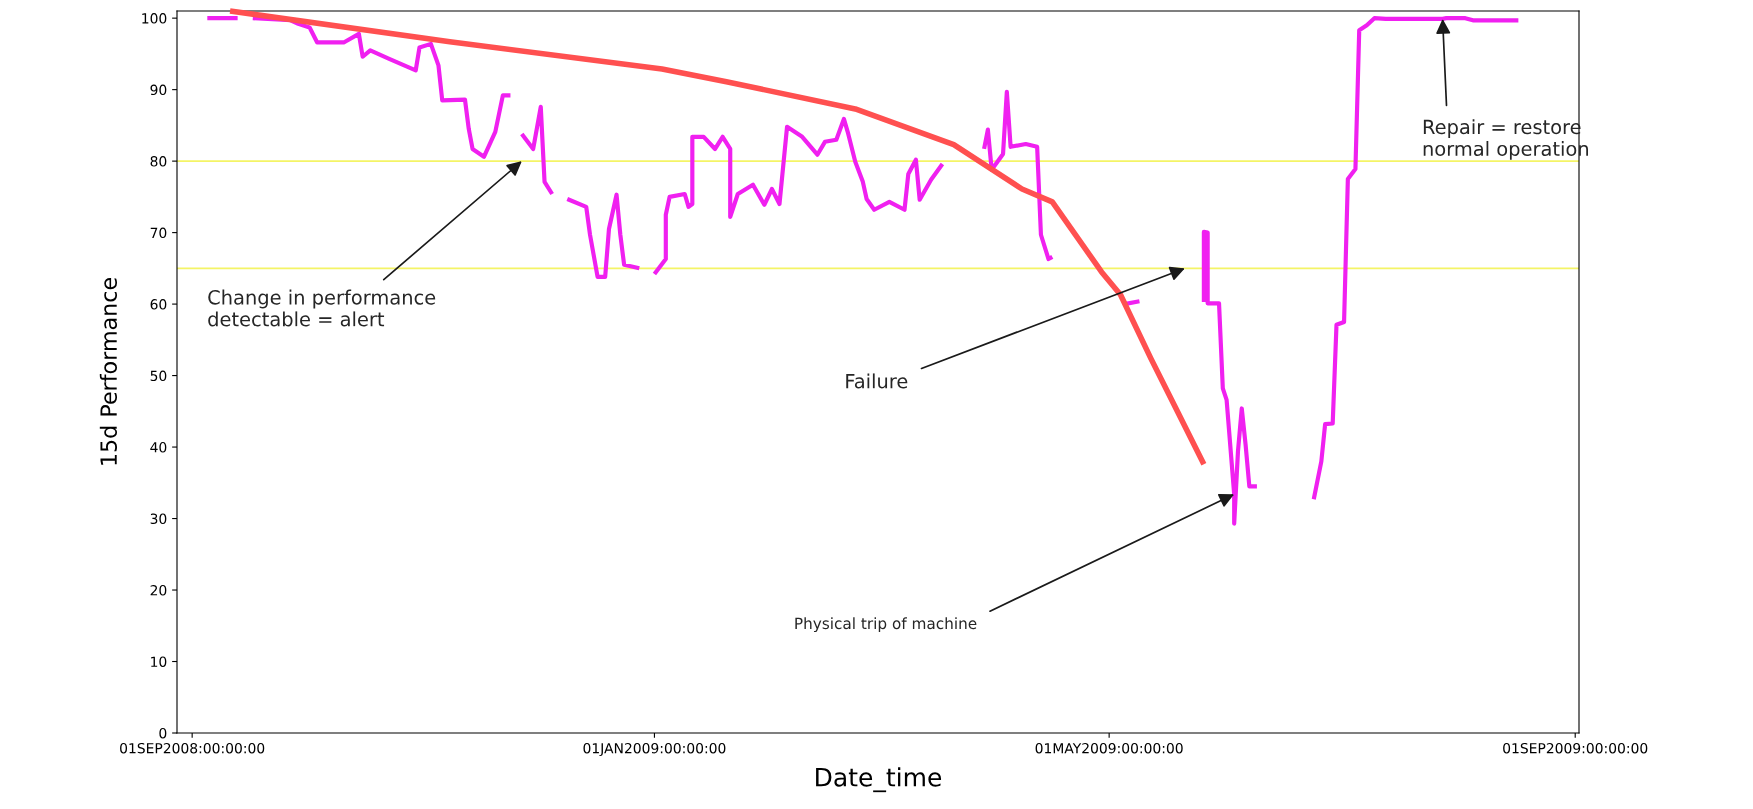 The image size is (1753, 809). What do you see at coordinates (154, 18) in the screenshot?
I see `y-tick-label: 100` at bounding box center [154, 18].